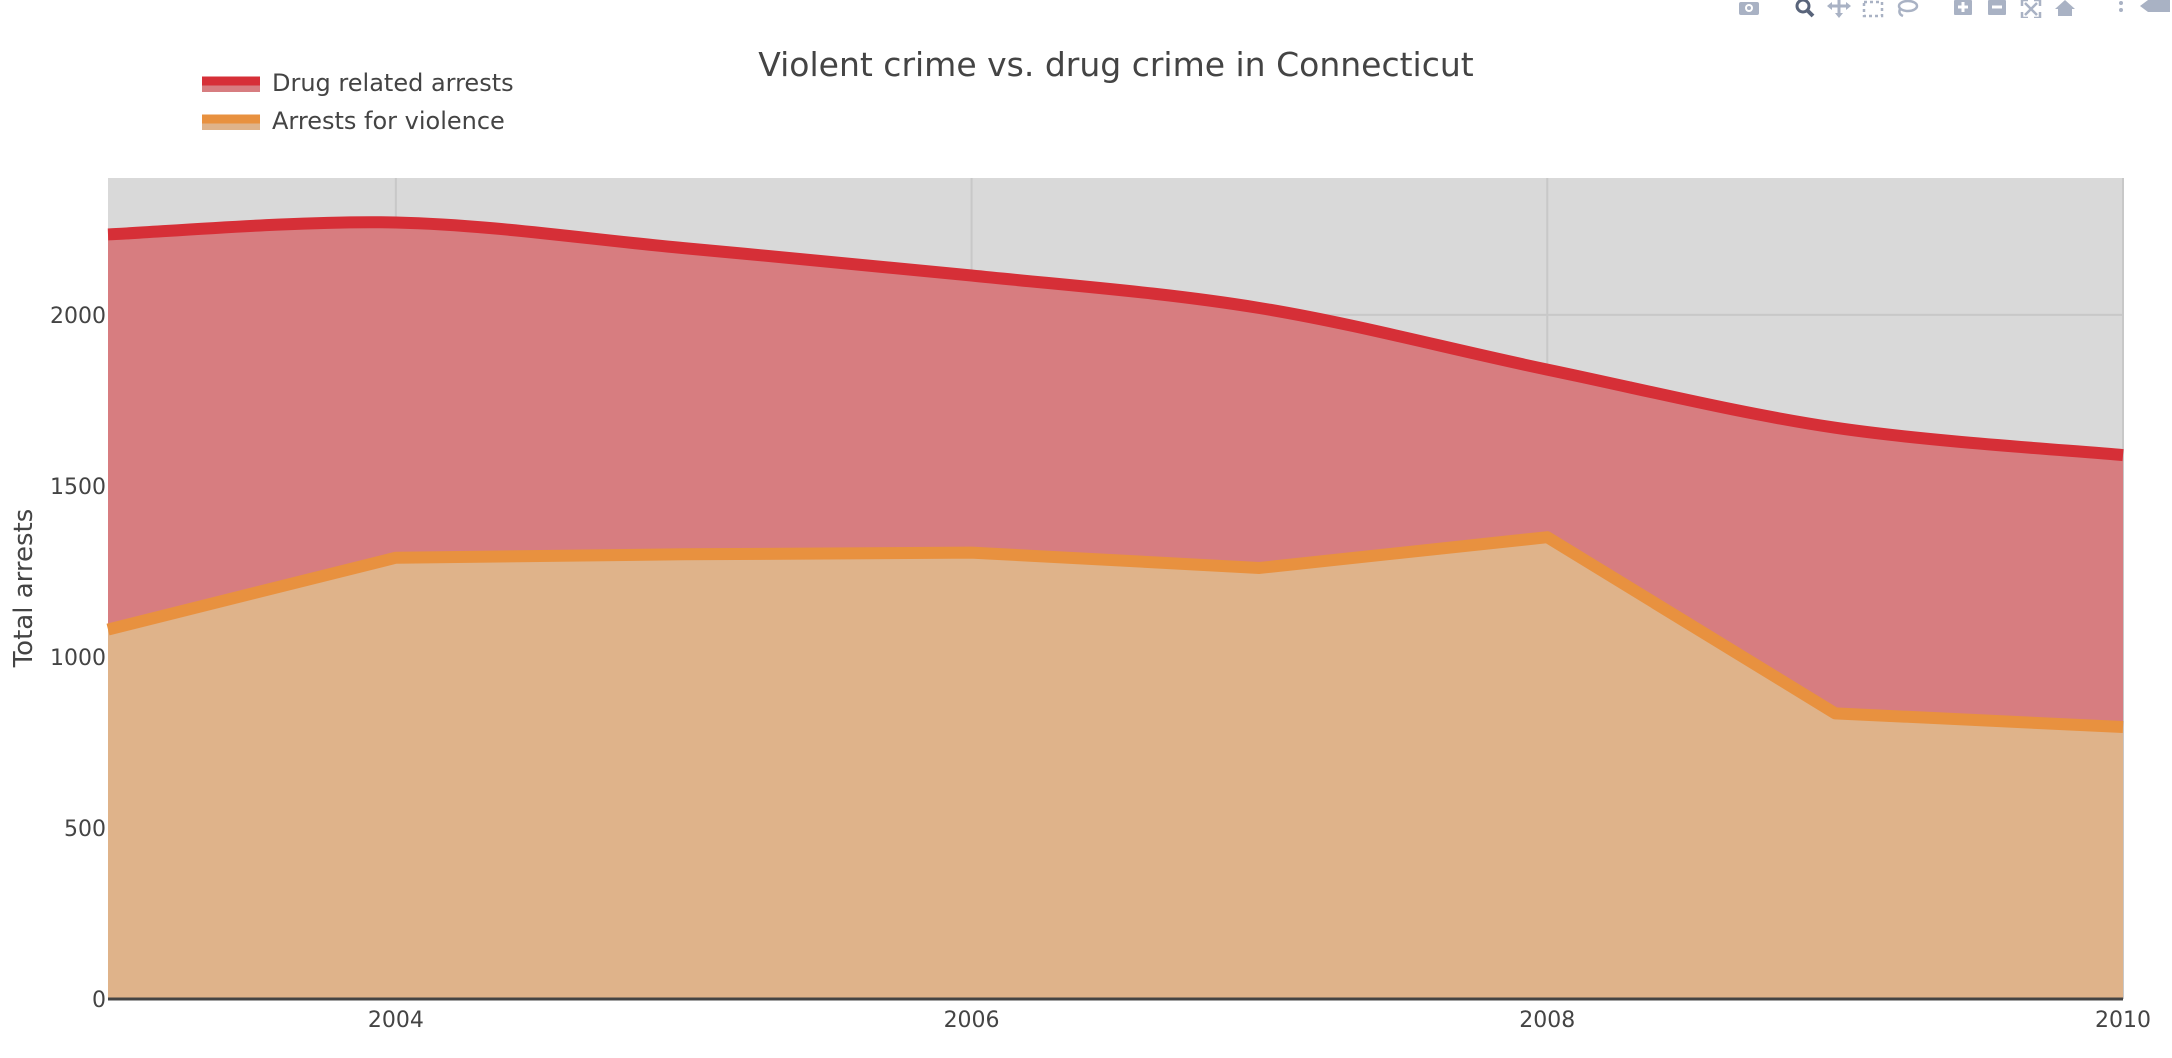 Image resolution: width=2172 pixels, height=1058 pixels. I want to click on lasso-select-icon, so click(1907, 11).